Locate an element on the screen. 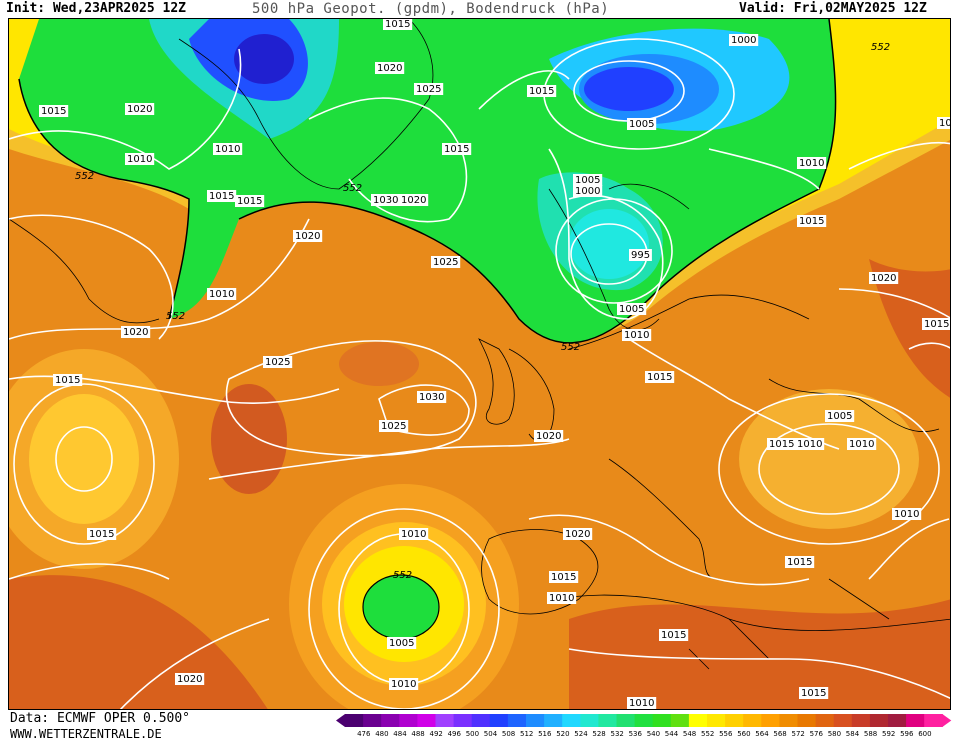 This screenshot has height=741, width=959. legend-tick-label: 592 is located at coordinates (888, 734).